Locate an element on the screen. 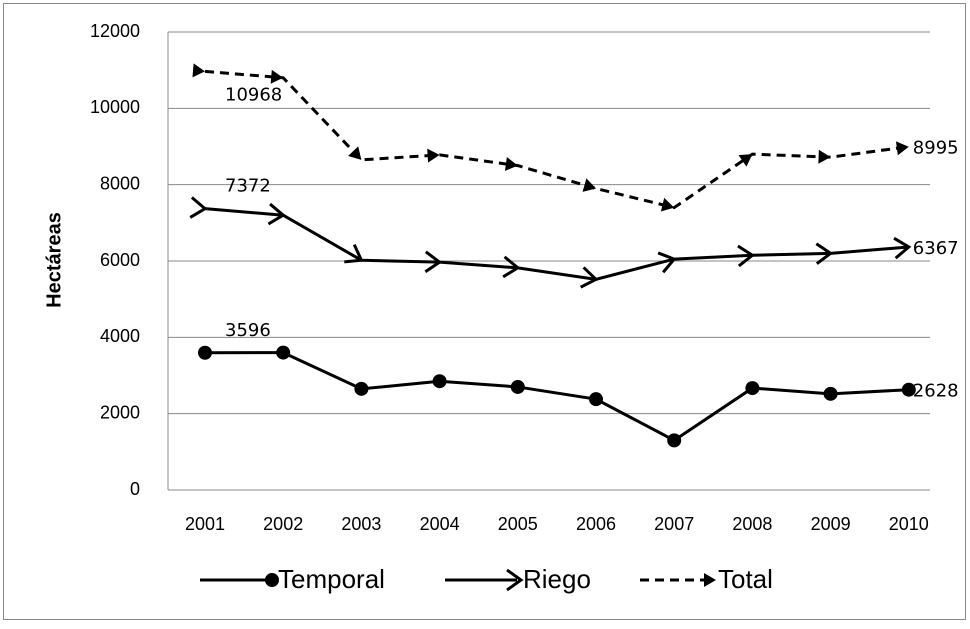  x-tick-label: 2006 is located at coordinates (596, 524).